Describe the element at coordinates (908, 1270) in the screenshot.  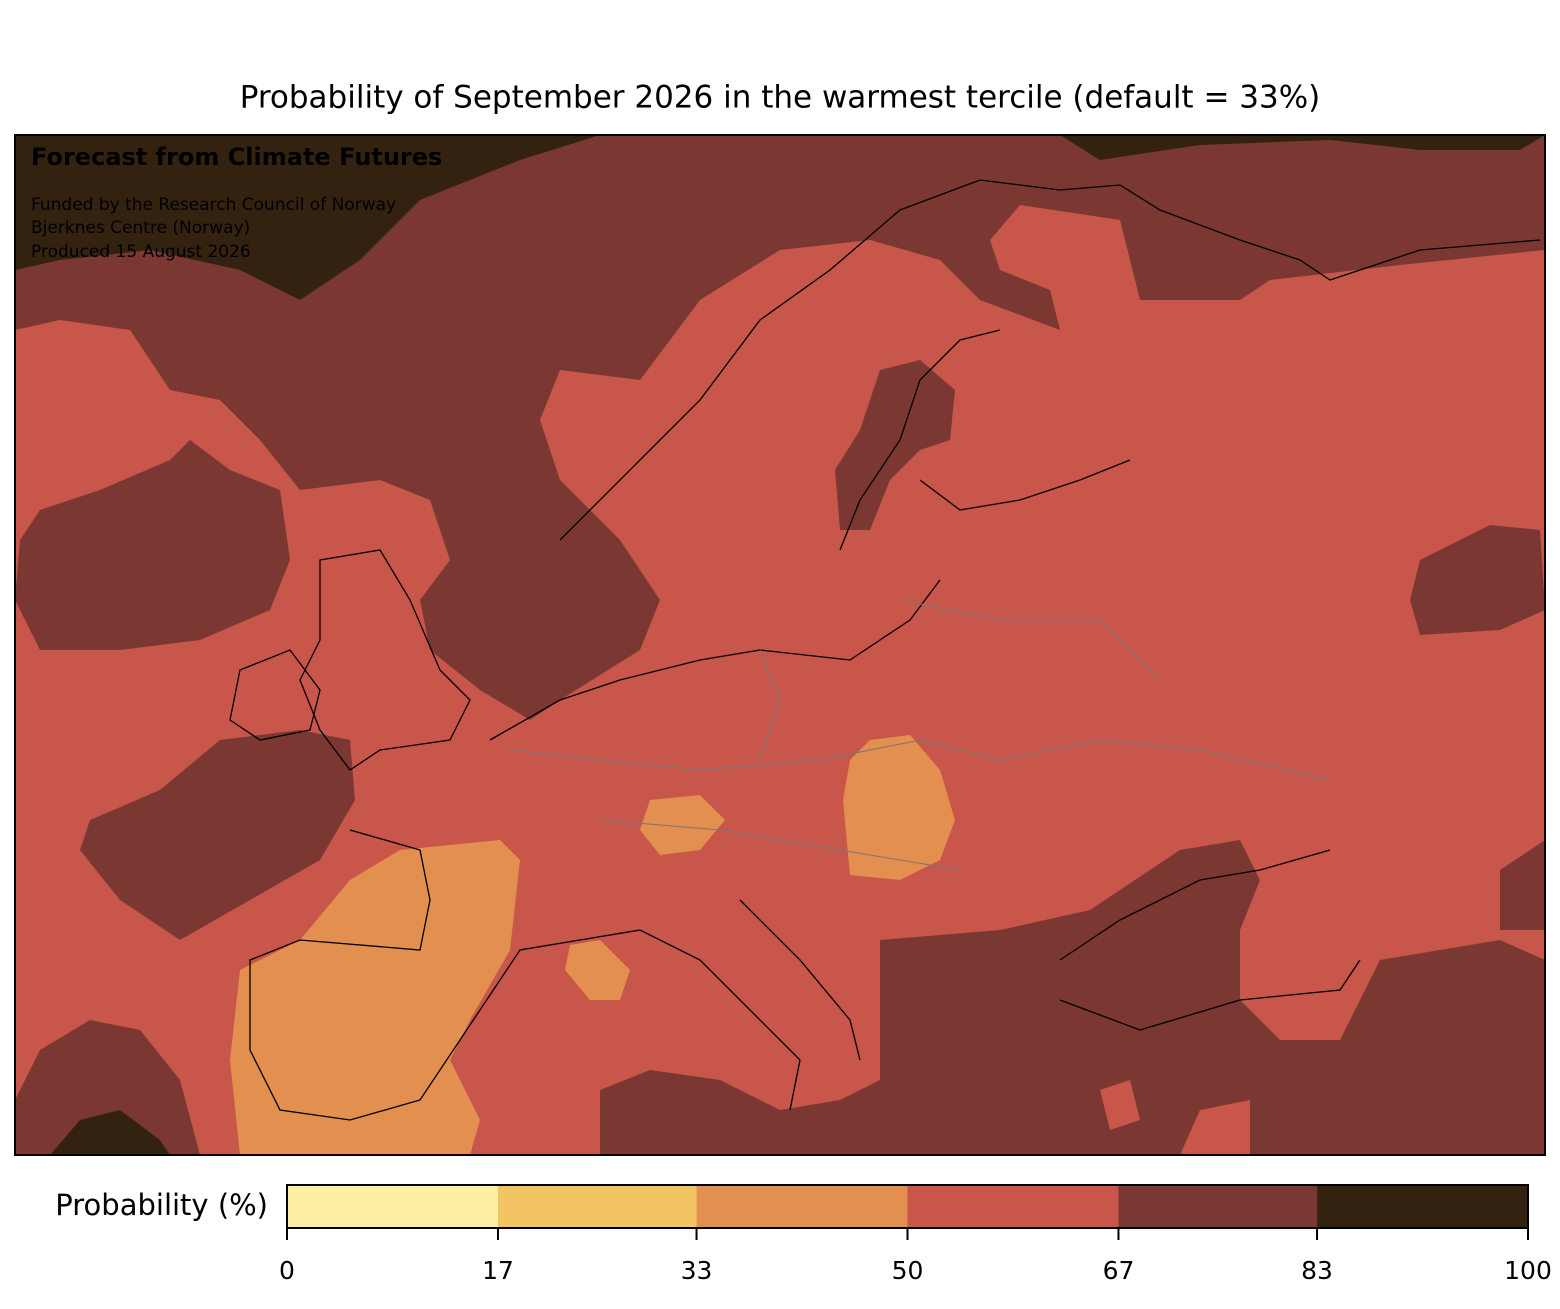
I see `colorbar-tick-label: 50` at that location.